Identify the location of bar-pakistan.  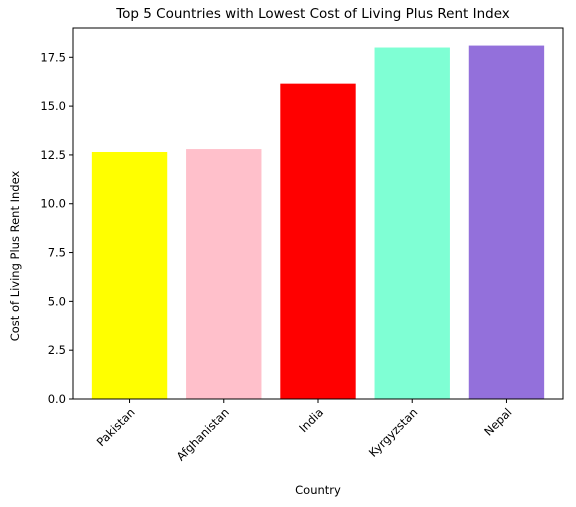
(129, 275).